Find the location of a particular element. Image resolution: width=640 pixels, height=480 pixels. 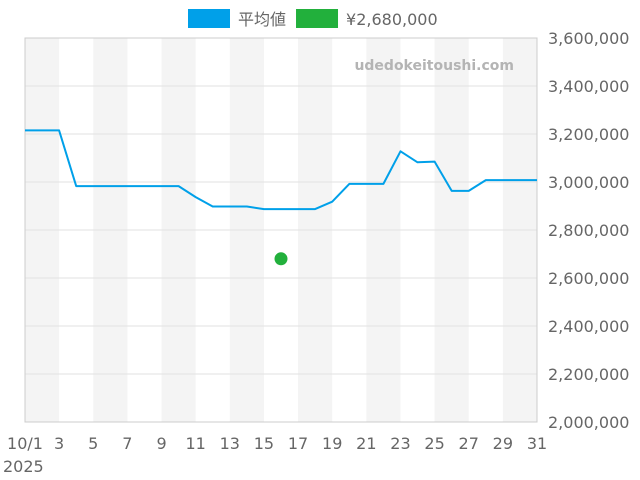

y-tick-label: 2,000,000 is located at coordinates (588, 422).